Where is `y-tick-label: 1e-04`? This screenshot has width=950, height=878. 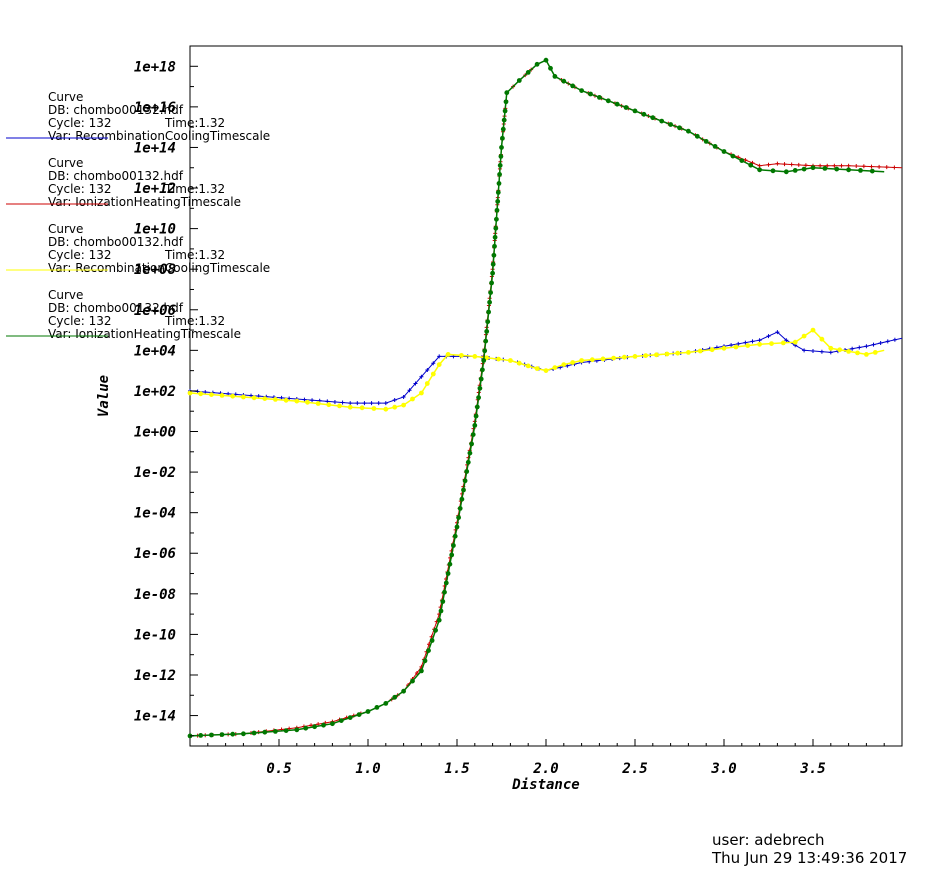 y-tick-label: 1e-04 is located at coordinates (155, 514).